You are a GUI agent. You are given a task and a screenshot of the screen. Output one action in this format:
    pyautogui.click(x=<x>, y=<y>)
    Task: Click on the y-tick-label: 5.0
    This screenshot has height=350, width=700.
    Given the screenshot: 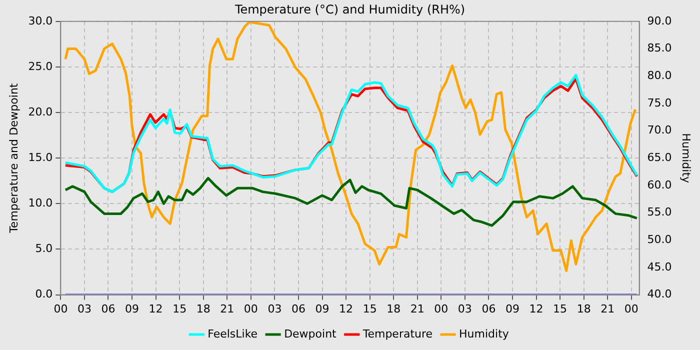 What is the action you would take?
    pyautogui.click(x=44, y=249)
    